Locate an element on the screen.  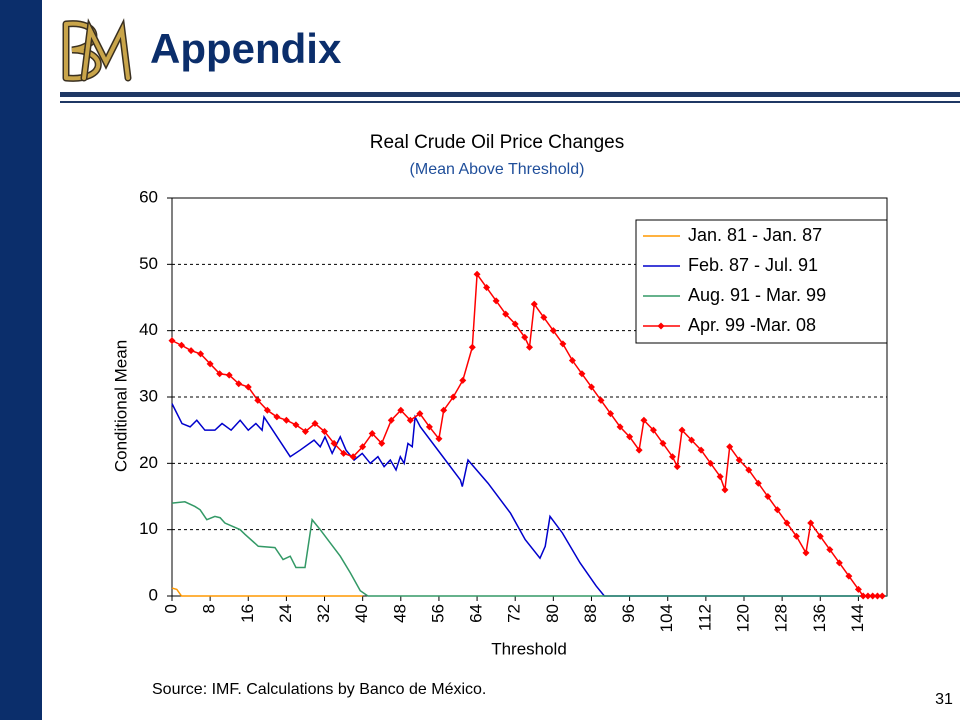
x-tick-label: 96 is located at coordinates (628, 613).